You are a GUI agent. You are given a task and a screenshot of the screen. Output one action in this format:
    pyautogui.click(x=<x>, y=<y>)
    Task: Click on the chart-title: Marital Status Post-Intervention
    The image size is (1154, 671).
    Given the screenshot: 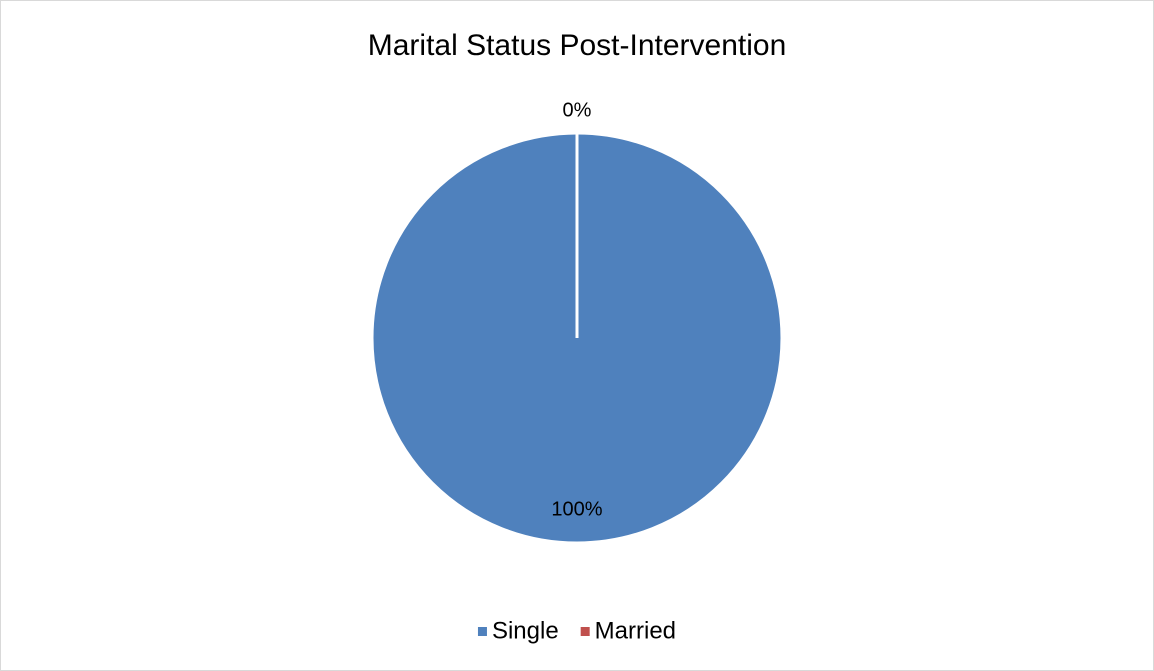 What is the action you would take?
    pyautogui.click(x=577, y=45)
    